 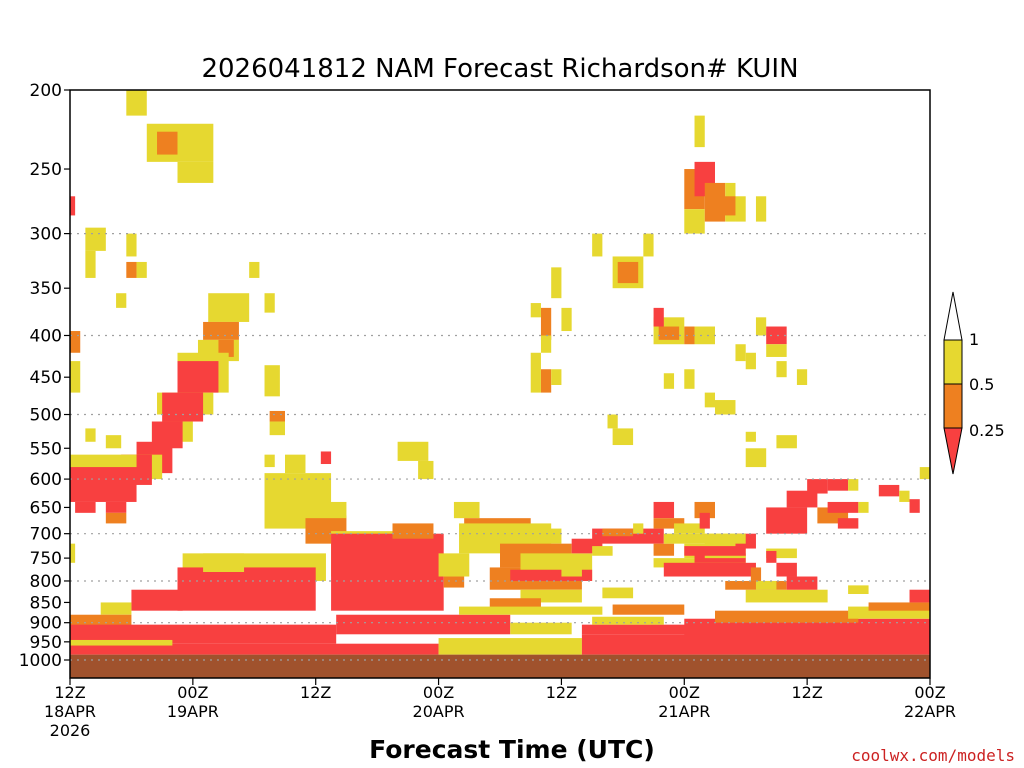 I want to click on y-tick-label: 550, so click(x=46, y=449).